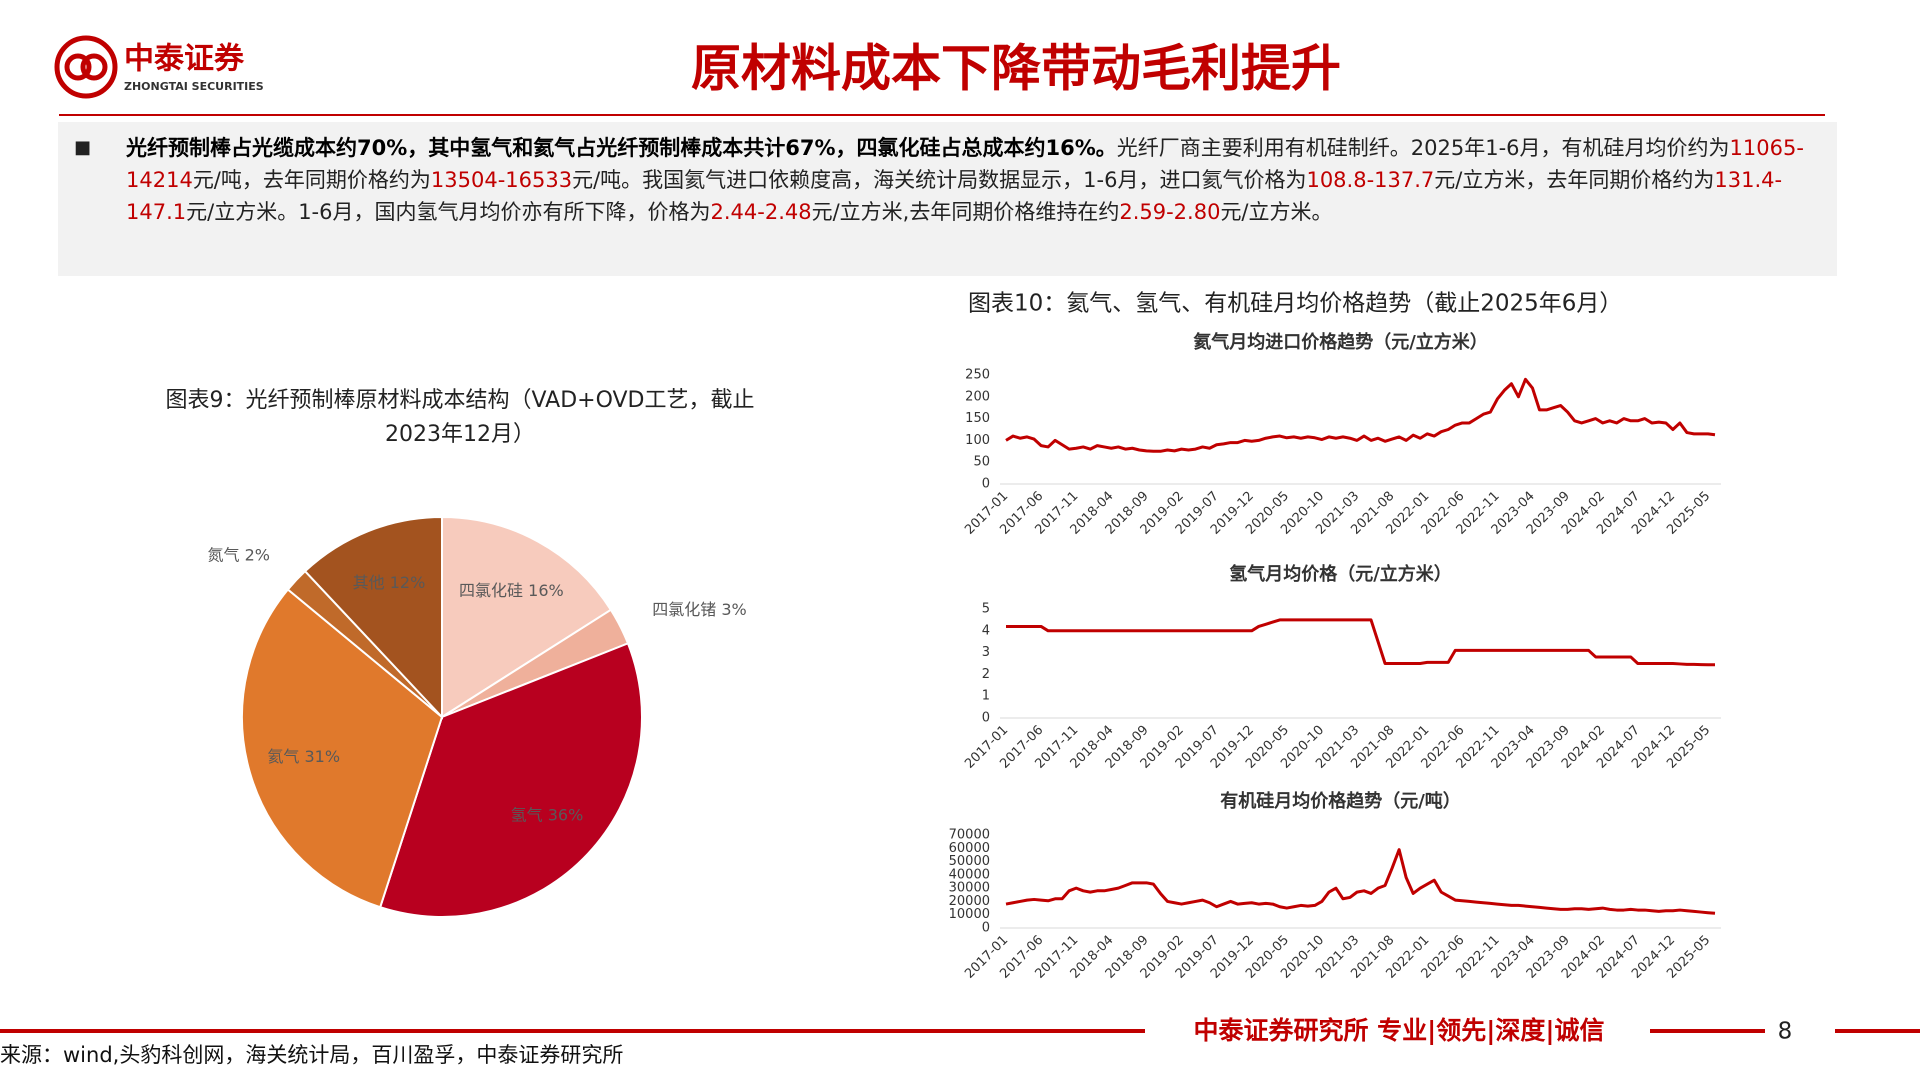 This screenshot has width=1920, height=1080. I want to click on slice-name: 氦气, so click(283, 756).